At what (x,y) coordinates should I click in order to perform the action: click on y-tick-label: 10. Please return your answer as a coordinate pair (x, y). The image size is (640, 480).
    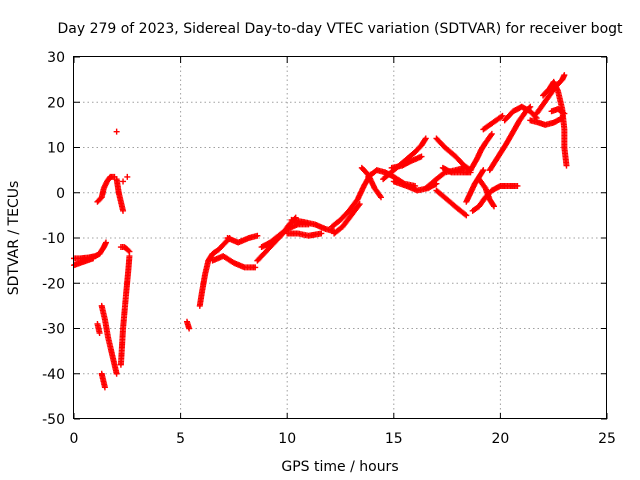
    Looking at the image, I should click on (56, 149).